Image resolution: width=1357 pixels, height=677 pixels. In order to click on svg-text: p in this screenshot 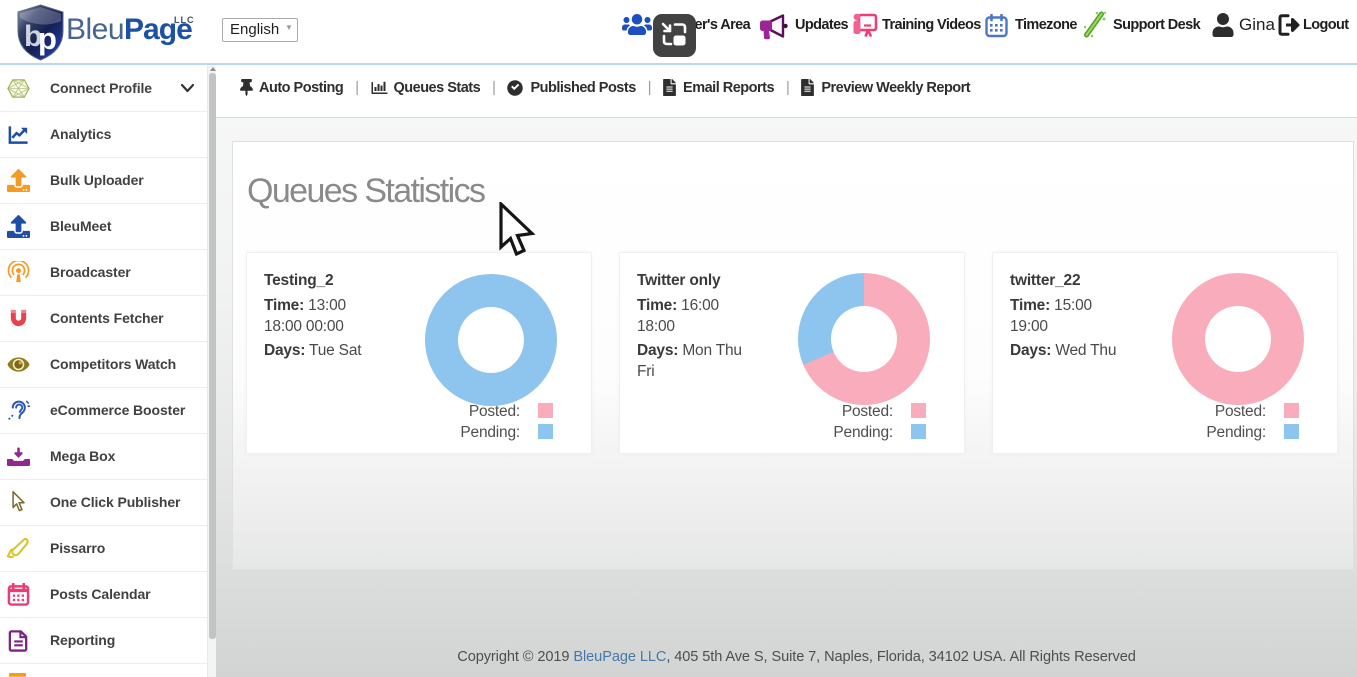, I will do `click(47, 38)`.